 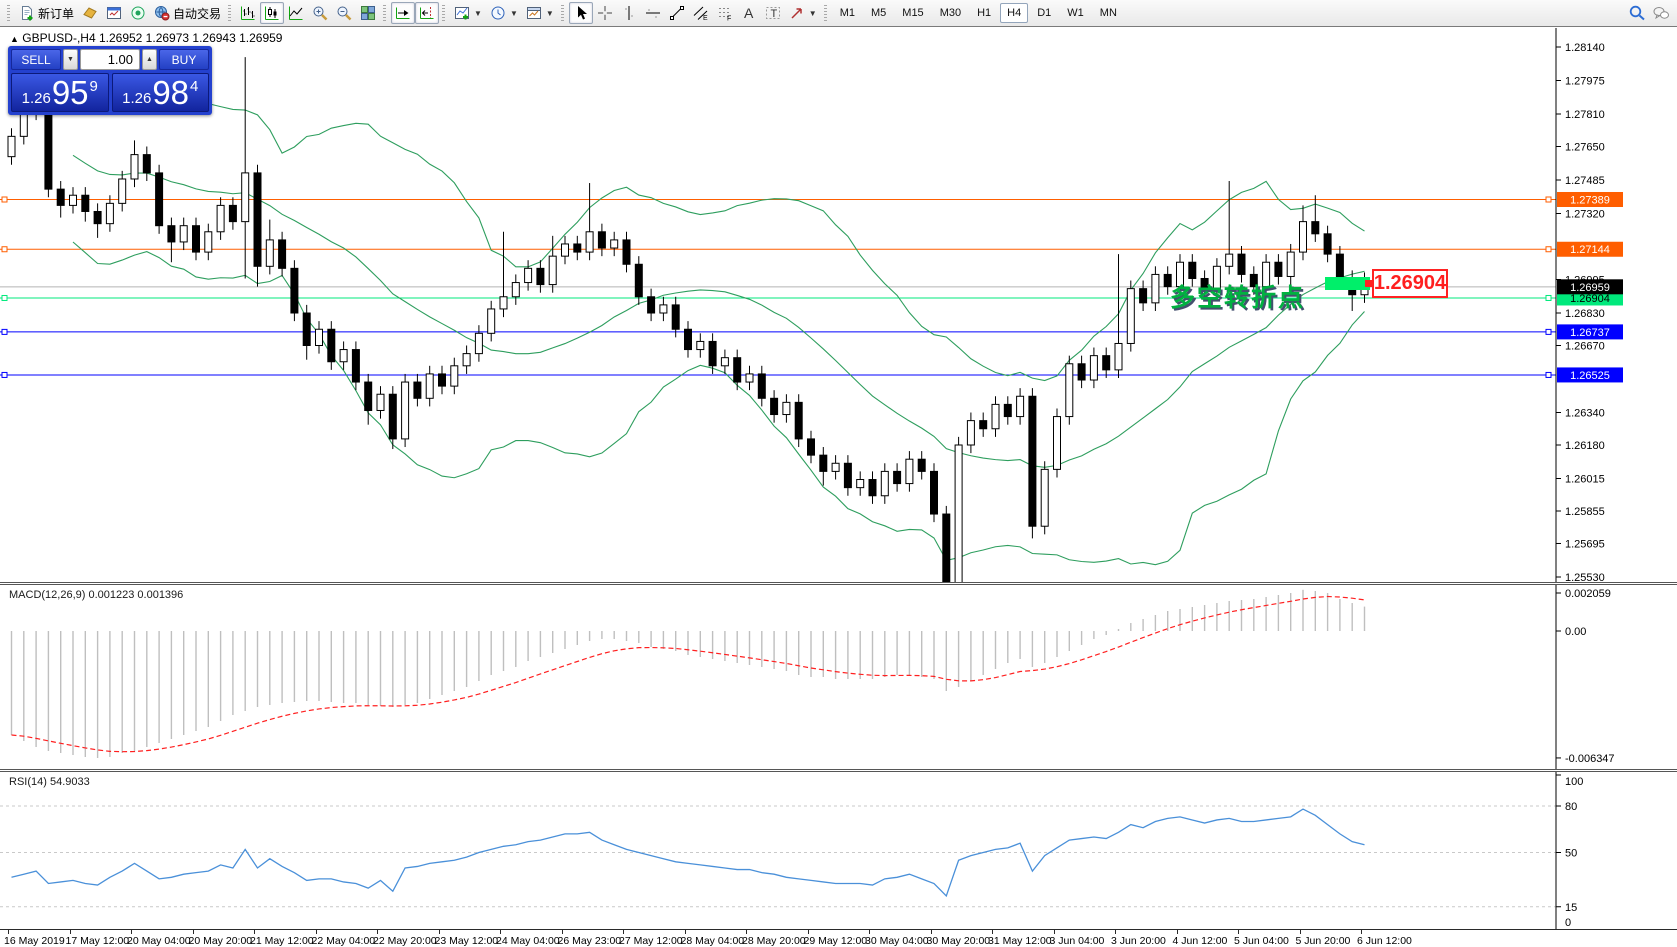 I want to click on templates-button: ▼, so click(x=540, y=13).